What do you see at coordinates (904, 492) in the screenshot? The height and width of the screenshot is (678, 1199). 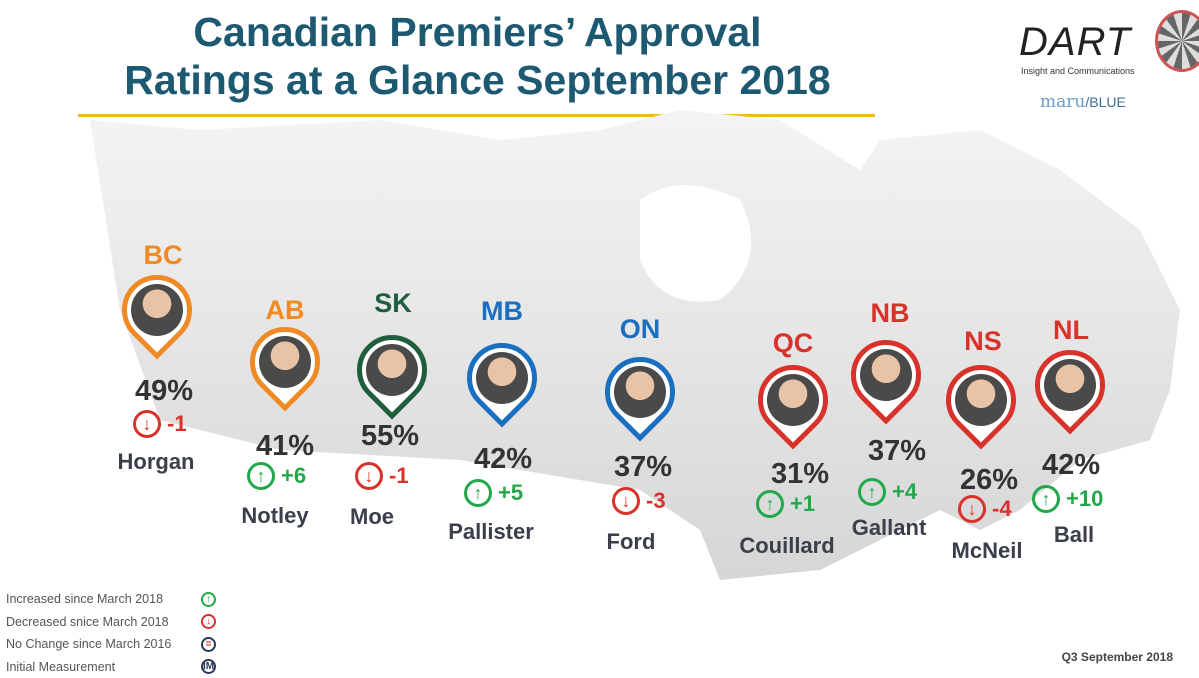 I see `change-value: +4` at bounding box center [904, 492].